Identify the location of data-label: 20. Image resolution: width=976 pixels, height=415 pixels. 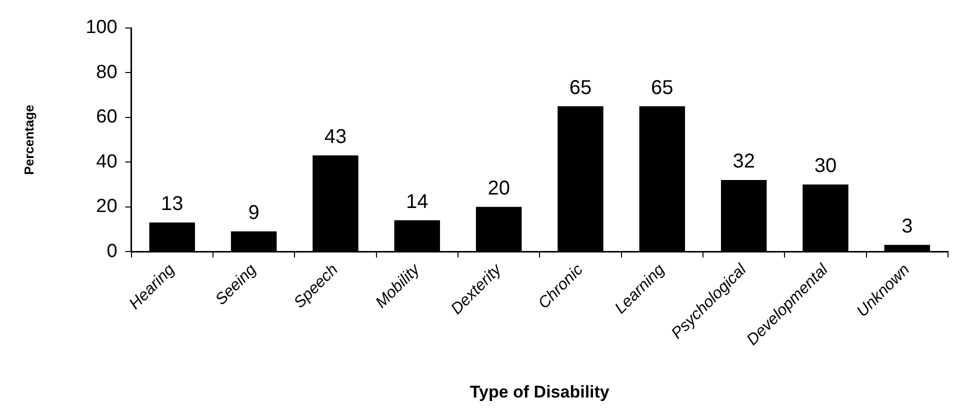
(499, 188).